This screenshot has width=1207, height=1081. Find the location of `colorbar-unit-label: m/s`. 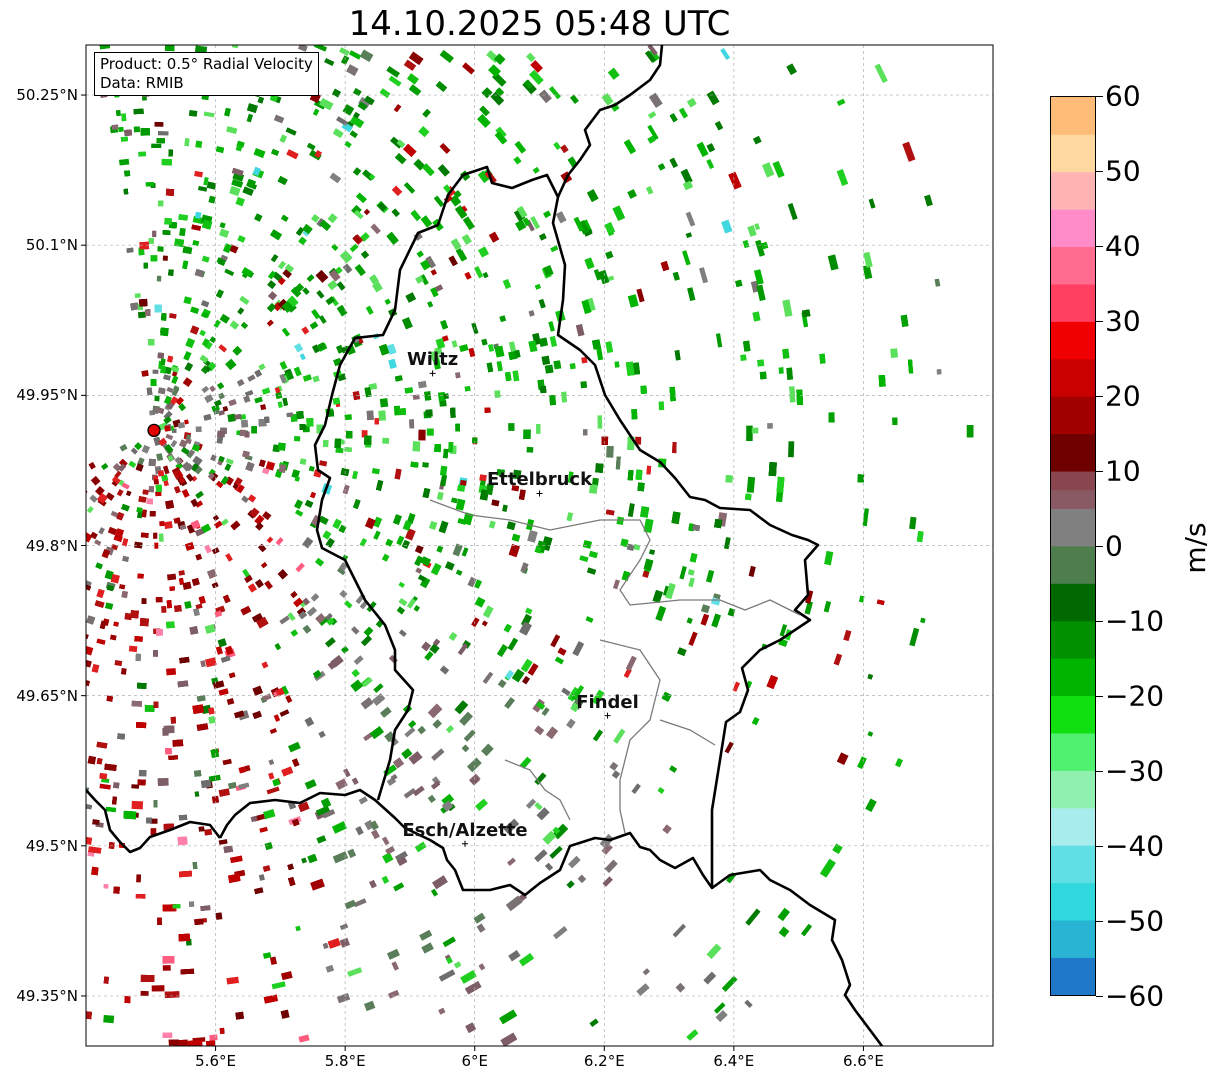

colorbar-unit-label: m/s is located at coordinates (1193, 548).